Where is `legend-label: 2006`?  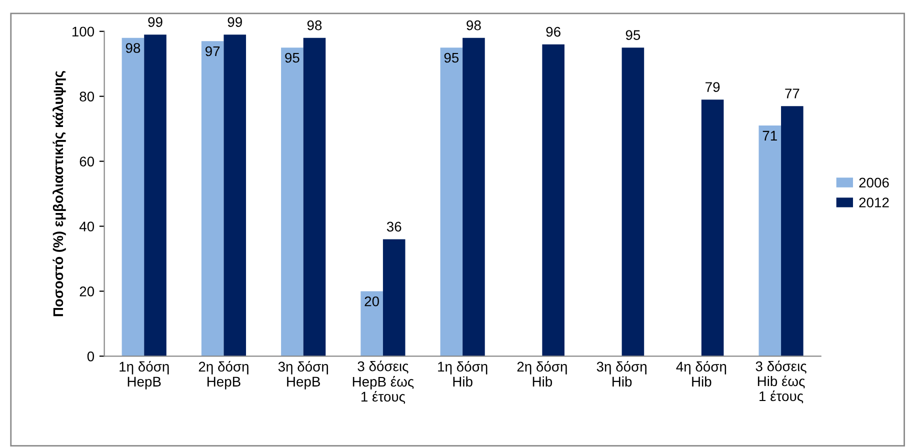
legend-label: 2006 is located at coordinates (874, 183).